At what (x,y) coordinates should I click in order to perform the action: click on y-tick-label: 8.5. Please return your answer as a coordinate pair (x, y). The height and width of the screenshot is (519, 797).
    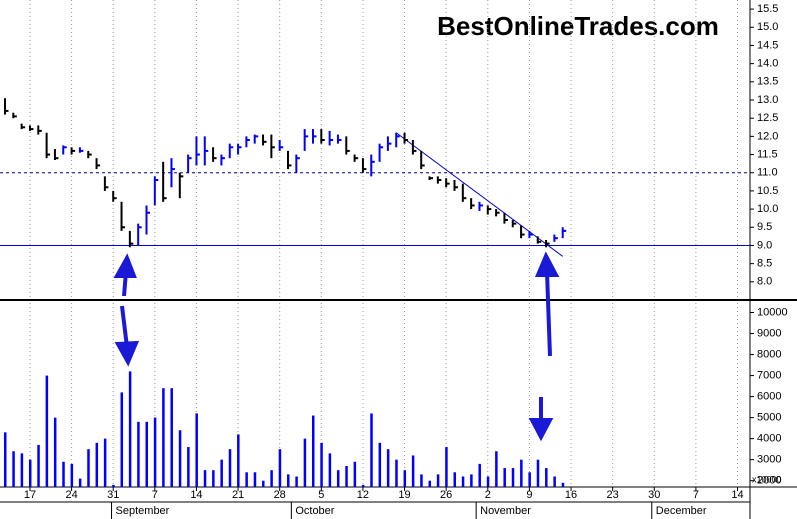
    Looking at the image, I should click on (764, 264).